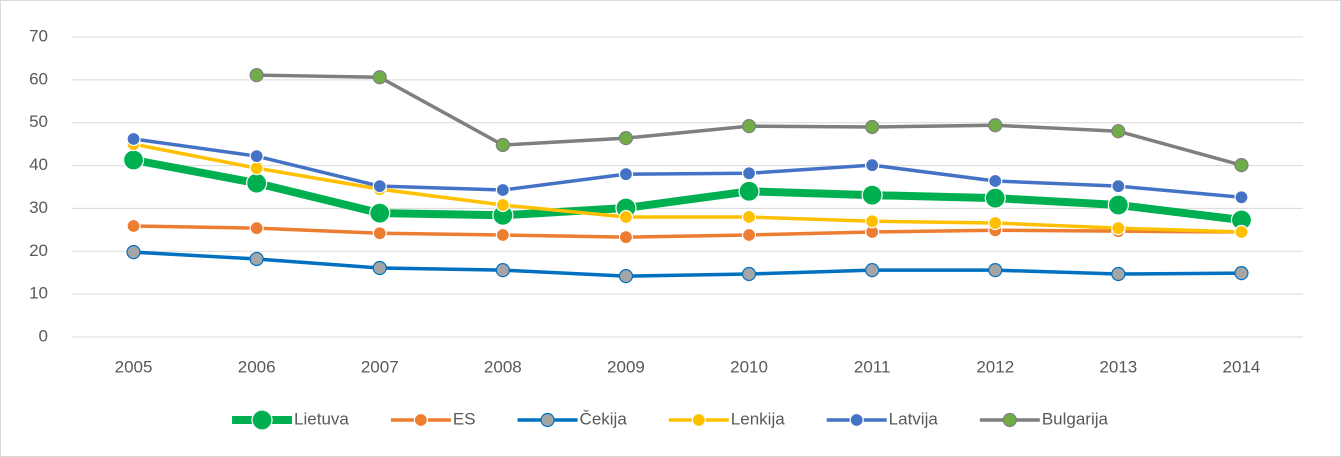 The image size is (1341, 457). What do you see at coordinates (1118, 366) in the screenshot?
I see `x-tick-label: 2013` at bounding box center [1118, 366].